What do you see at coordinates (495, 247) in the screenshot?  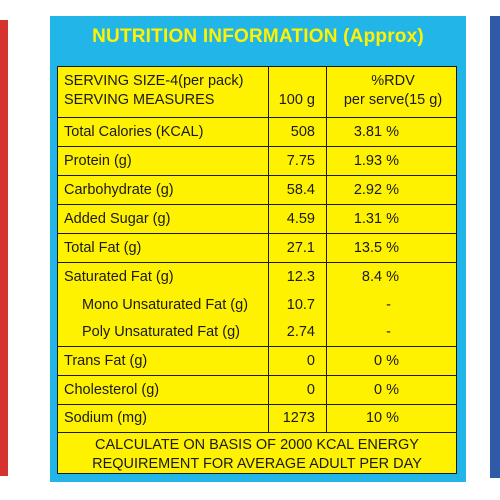 I see `right-edge-strip` at bounding box center [495, 247].